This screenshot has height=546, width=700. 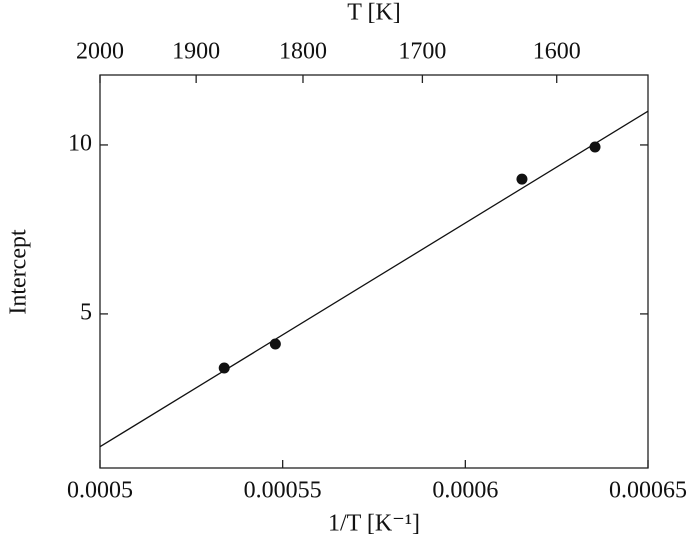 I want to click on x-tick-label: 0.0006, so click(x=465, y=491).